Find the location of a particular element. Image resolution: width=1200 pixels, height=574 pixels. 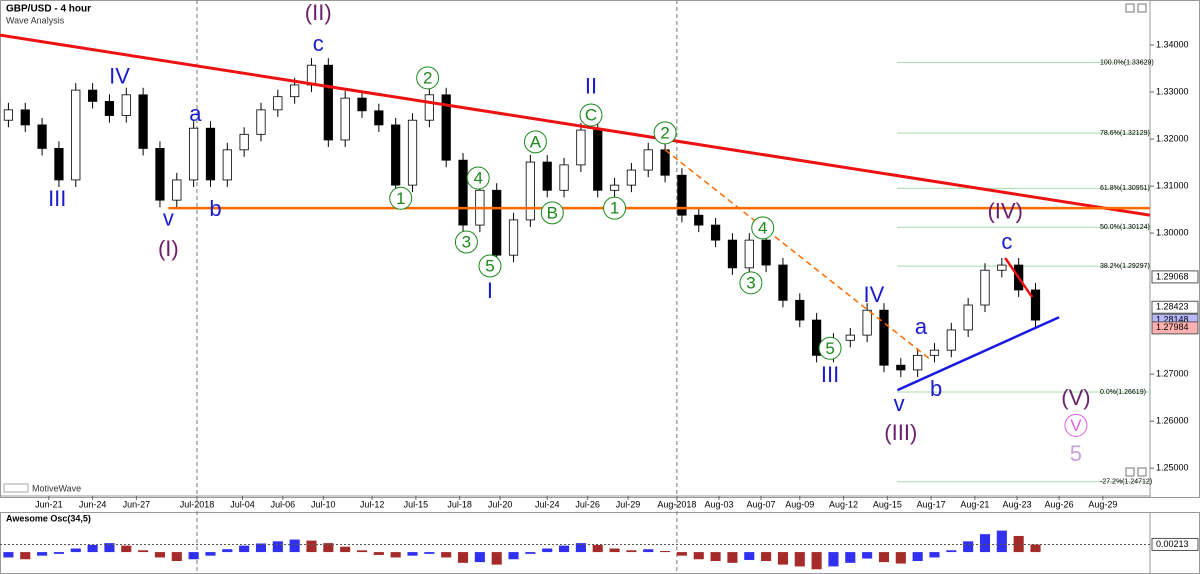

x-tick-label: Aug-23 is located at coordinates (1016, 504).